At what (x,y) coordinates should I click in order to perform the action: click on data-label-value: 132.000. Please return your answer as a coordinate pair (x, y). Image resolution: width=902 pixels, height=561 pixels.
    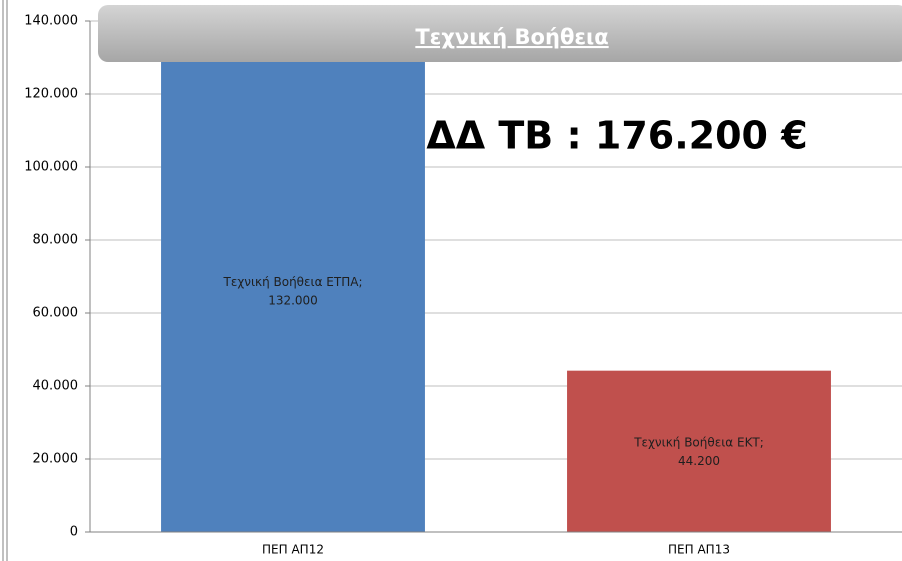
    Looking at the image, I should click on (293, 301).